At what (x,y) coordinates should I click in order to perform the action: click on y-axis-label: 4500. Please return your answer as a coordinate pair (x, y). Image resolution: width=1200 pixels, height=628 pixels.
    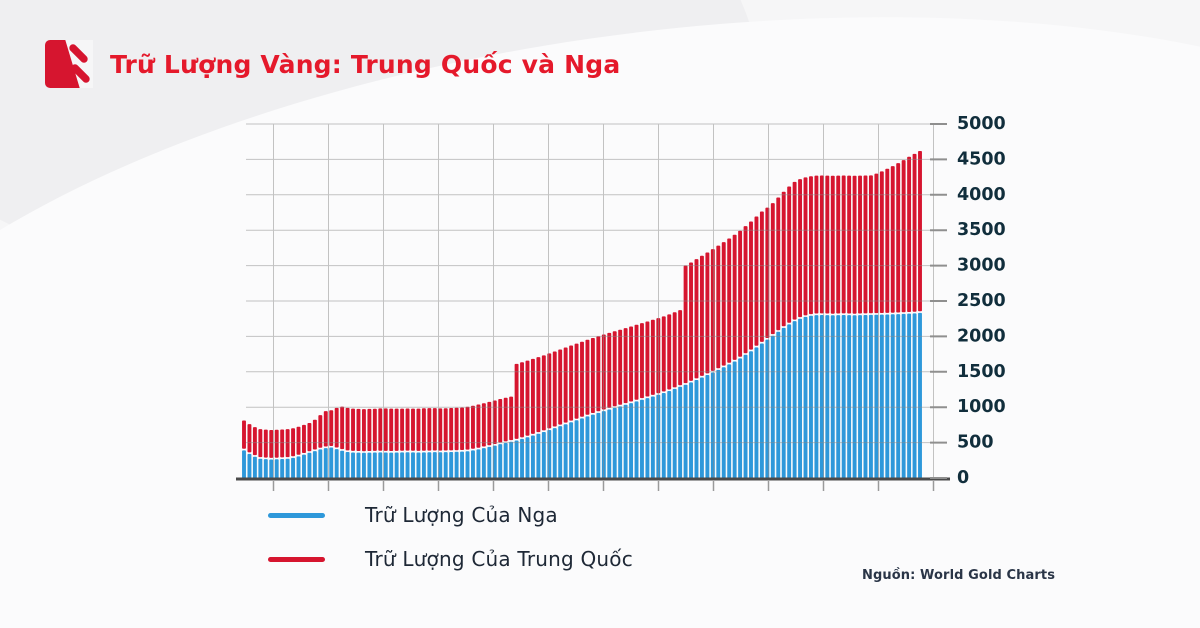
    Looking at the image, I should click on (981, 159).